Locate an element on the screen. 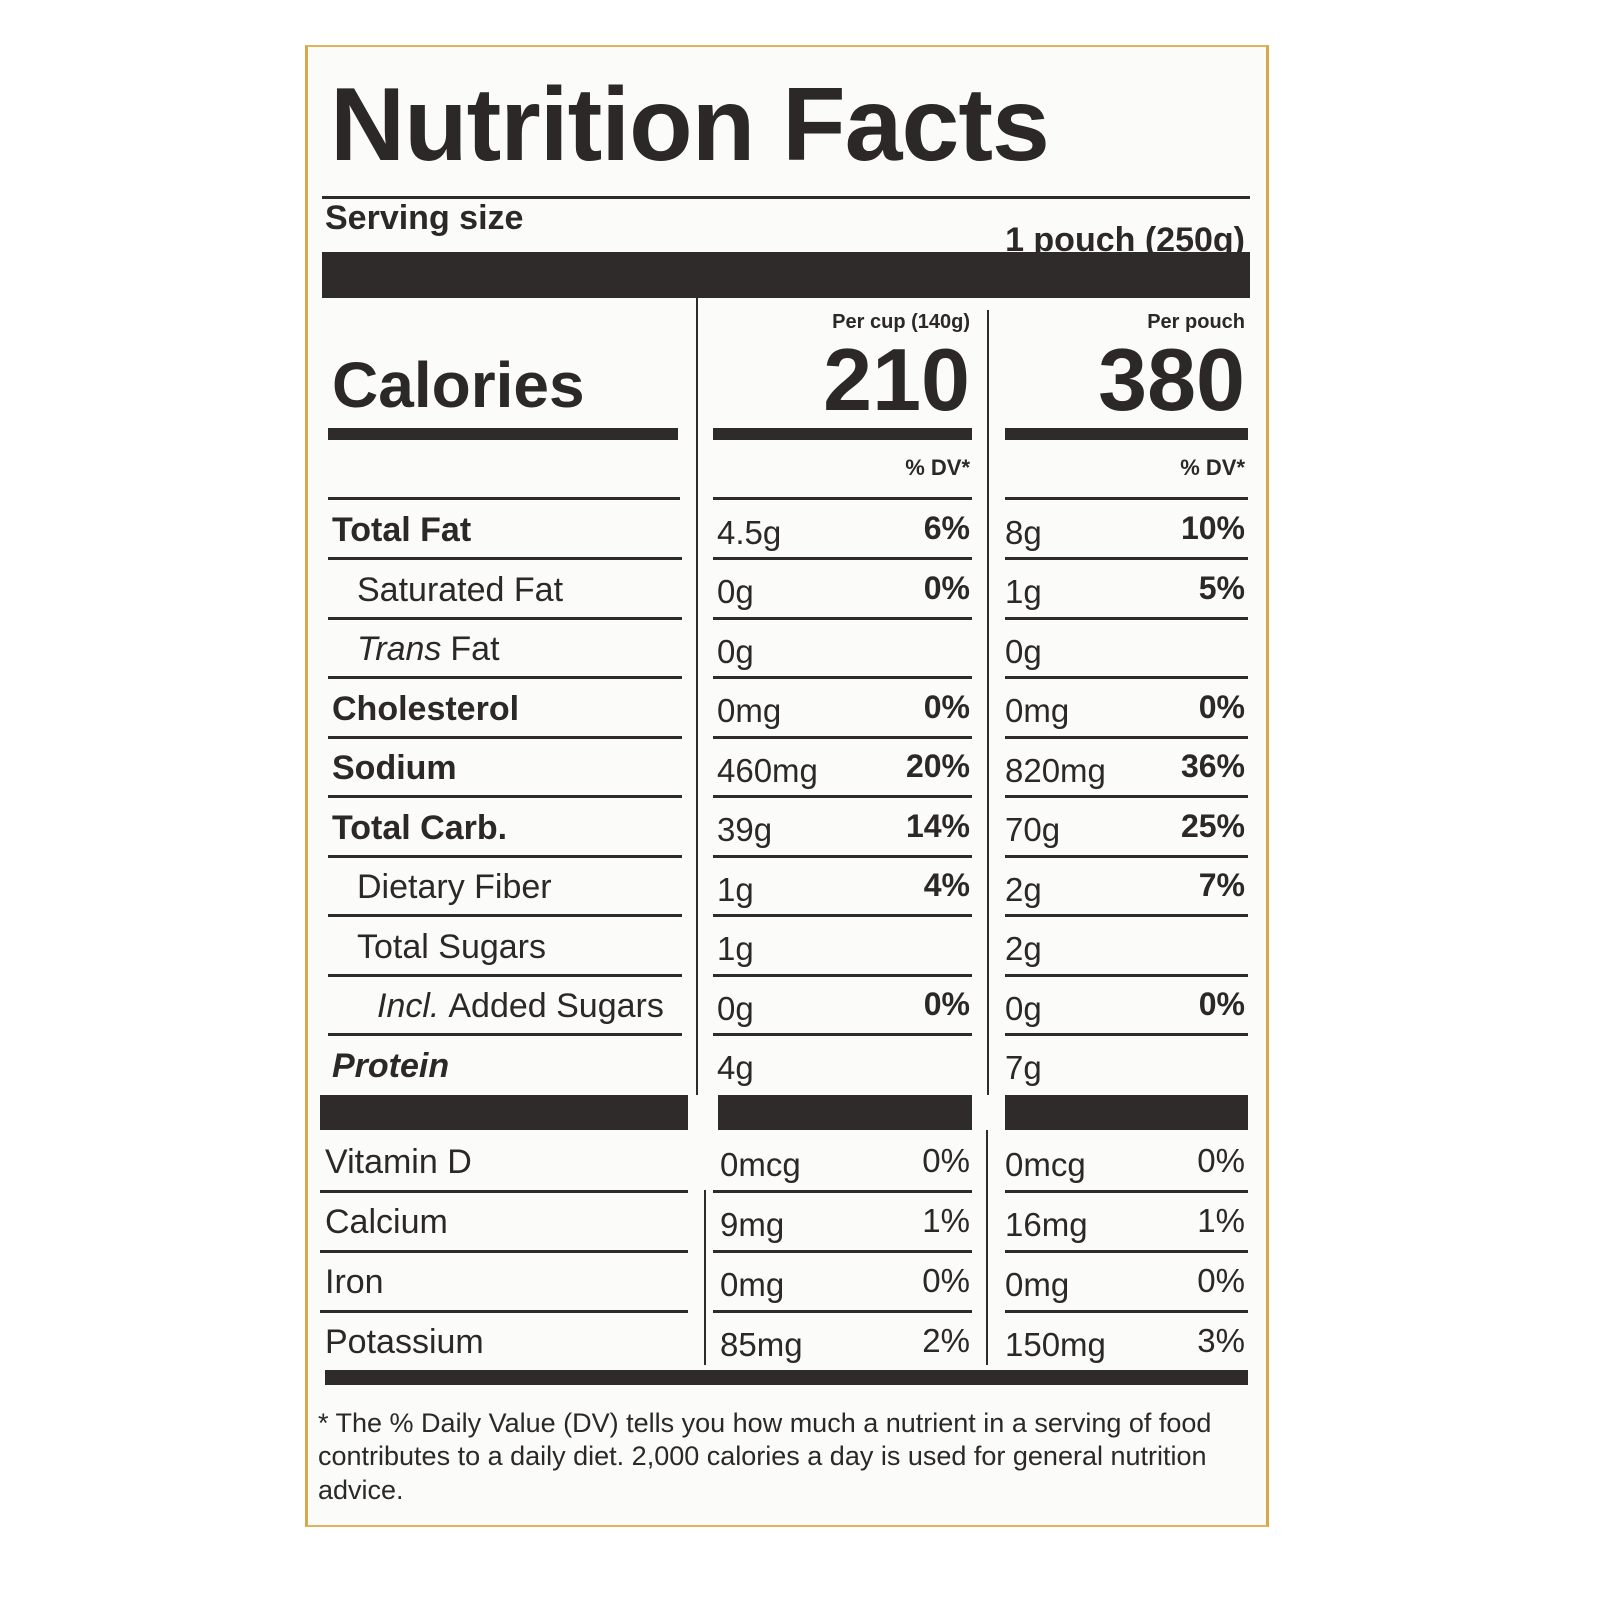 This screenshot has width=1600, height=1600. amount: 4.5g is located at coordinates (749, 532).